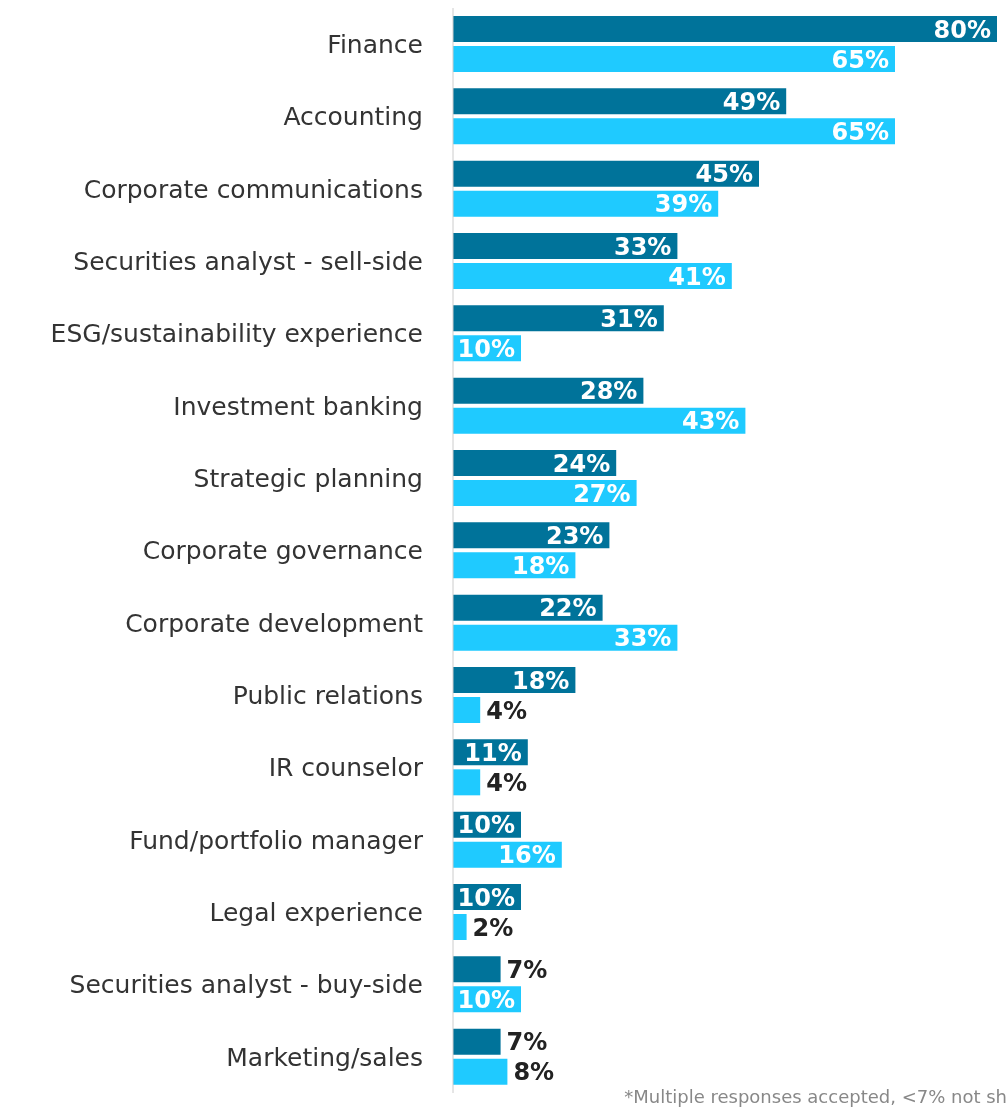 Image resolution: width=1007 pixels, height=1107 pixels. What do you see at coordinates (581, 463) in the screenshot?
I see `data-label: 24%` at bounding box center [581, 463].